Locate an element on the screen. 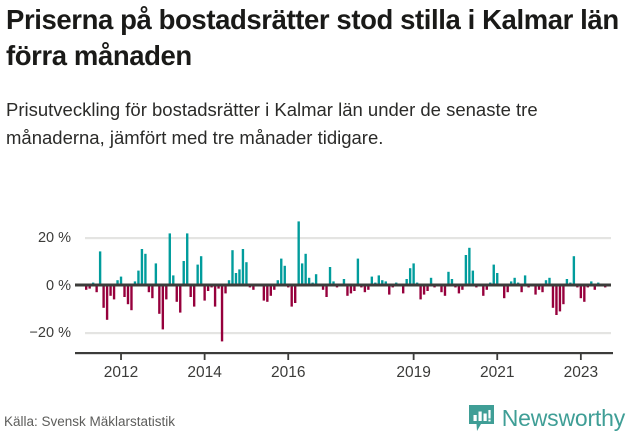 The height and width of the screenshot is (439, 631). x-axis-tick-label: 2021 is located at coordinates (497, 372).